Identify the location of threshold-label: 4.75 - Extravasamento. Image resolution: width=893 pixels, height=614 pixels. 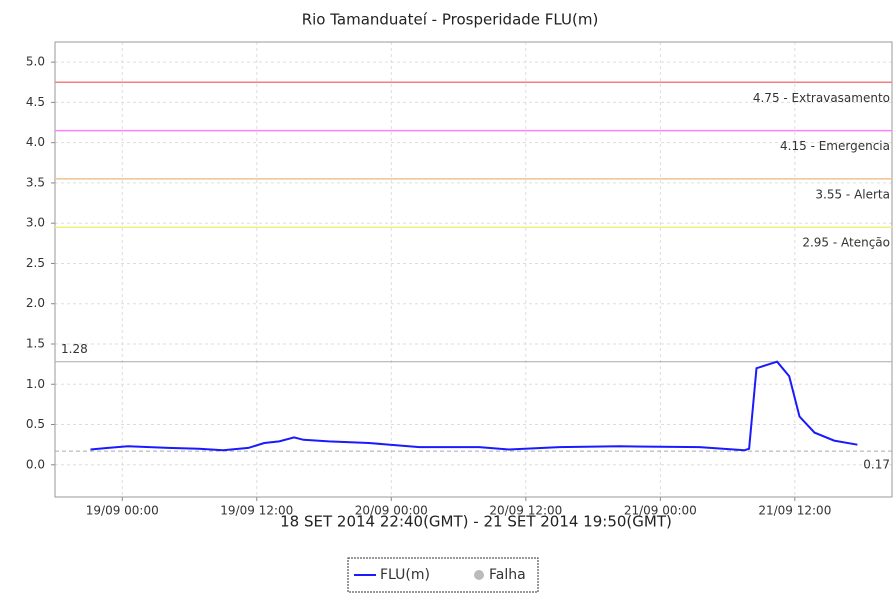
(821, 98).